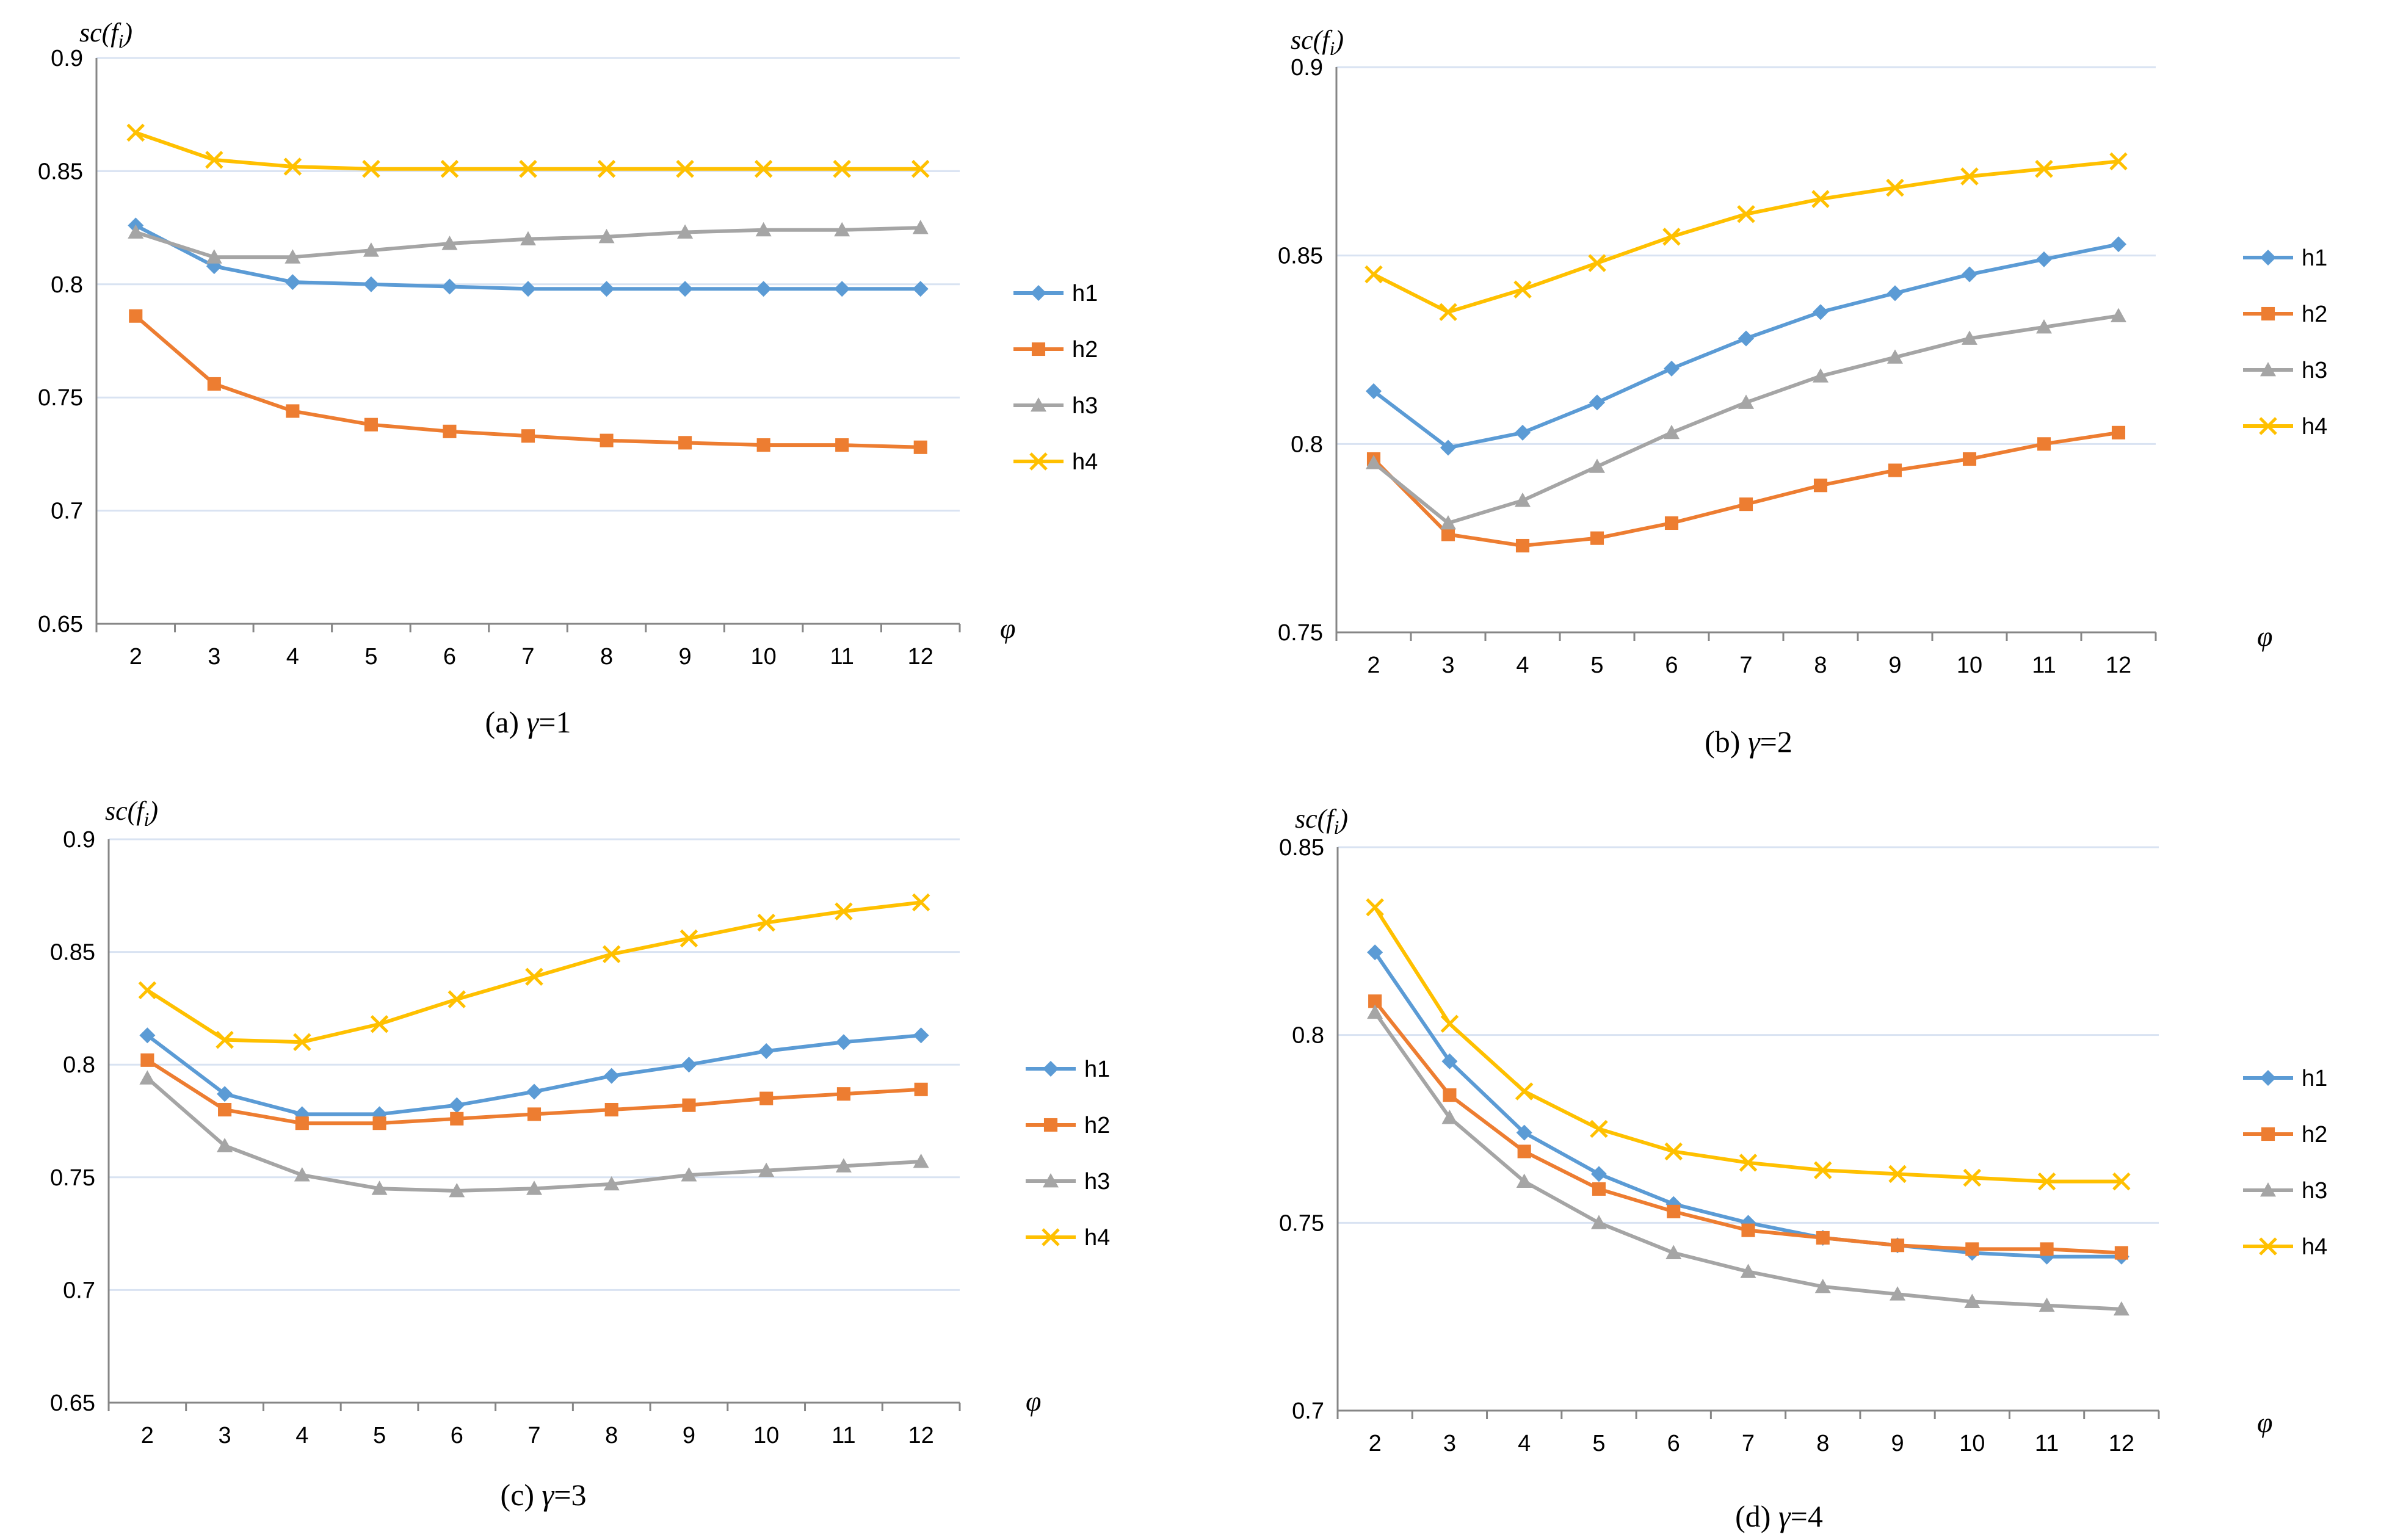  I want to click on y-tick-label: 0.8, so click(1308, 1036).